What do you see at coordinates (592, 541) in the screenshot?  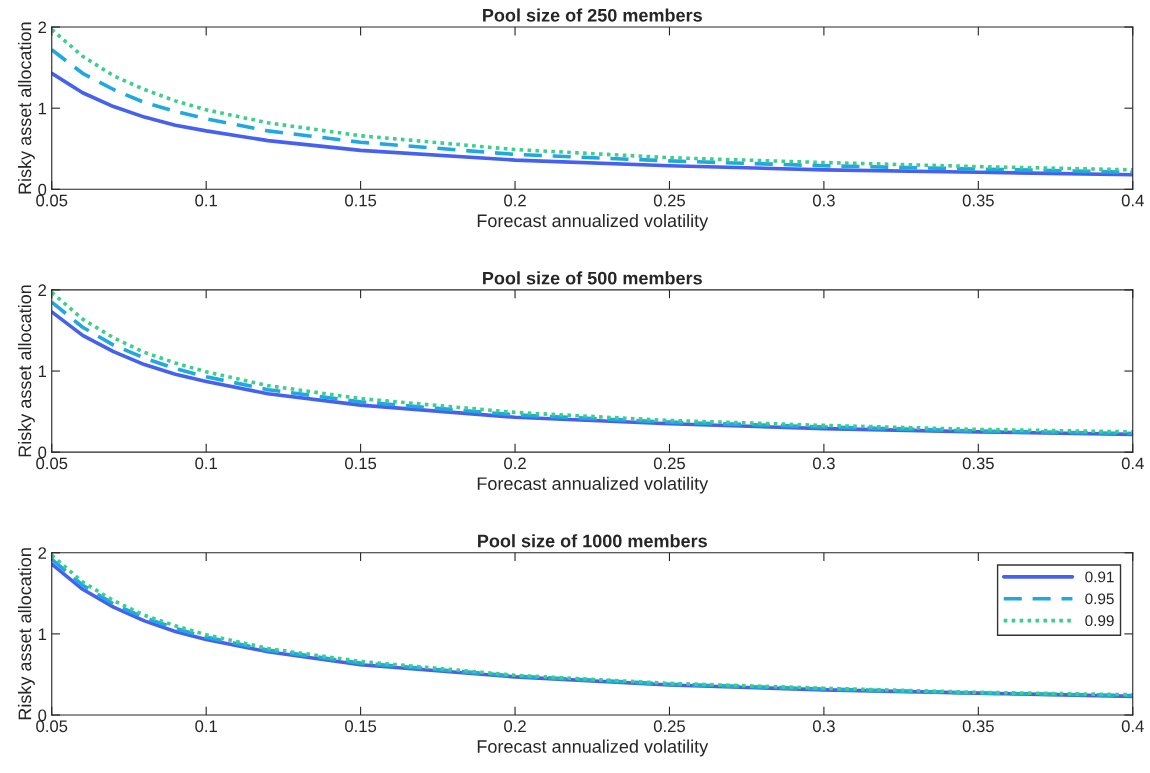 I see `chart-title: Pool size of 1000 members` at bounding box center [592, 541].